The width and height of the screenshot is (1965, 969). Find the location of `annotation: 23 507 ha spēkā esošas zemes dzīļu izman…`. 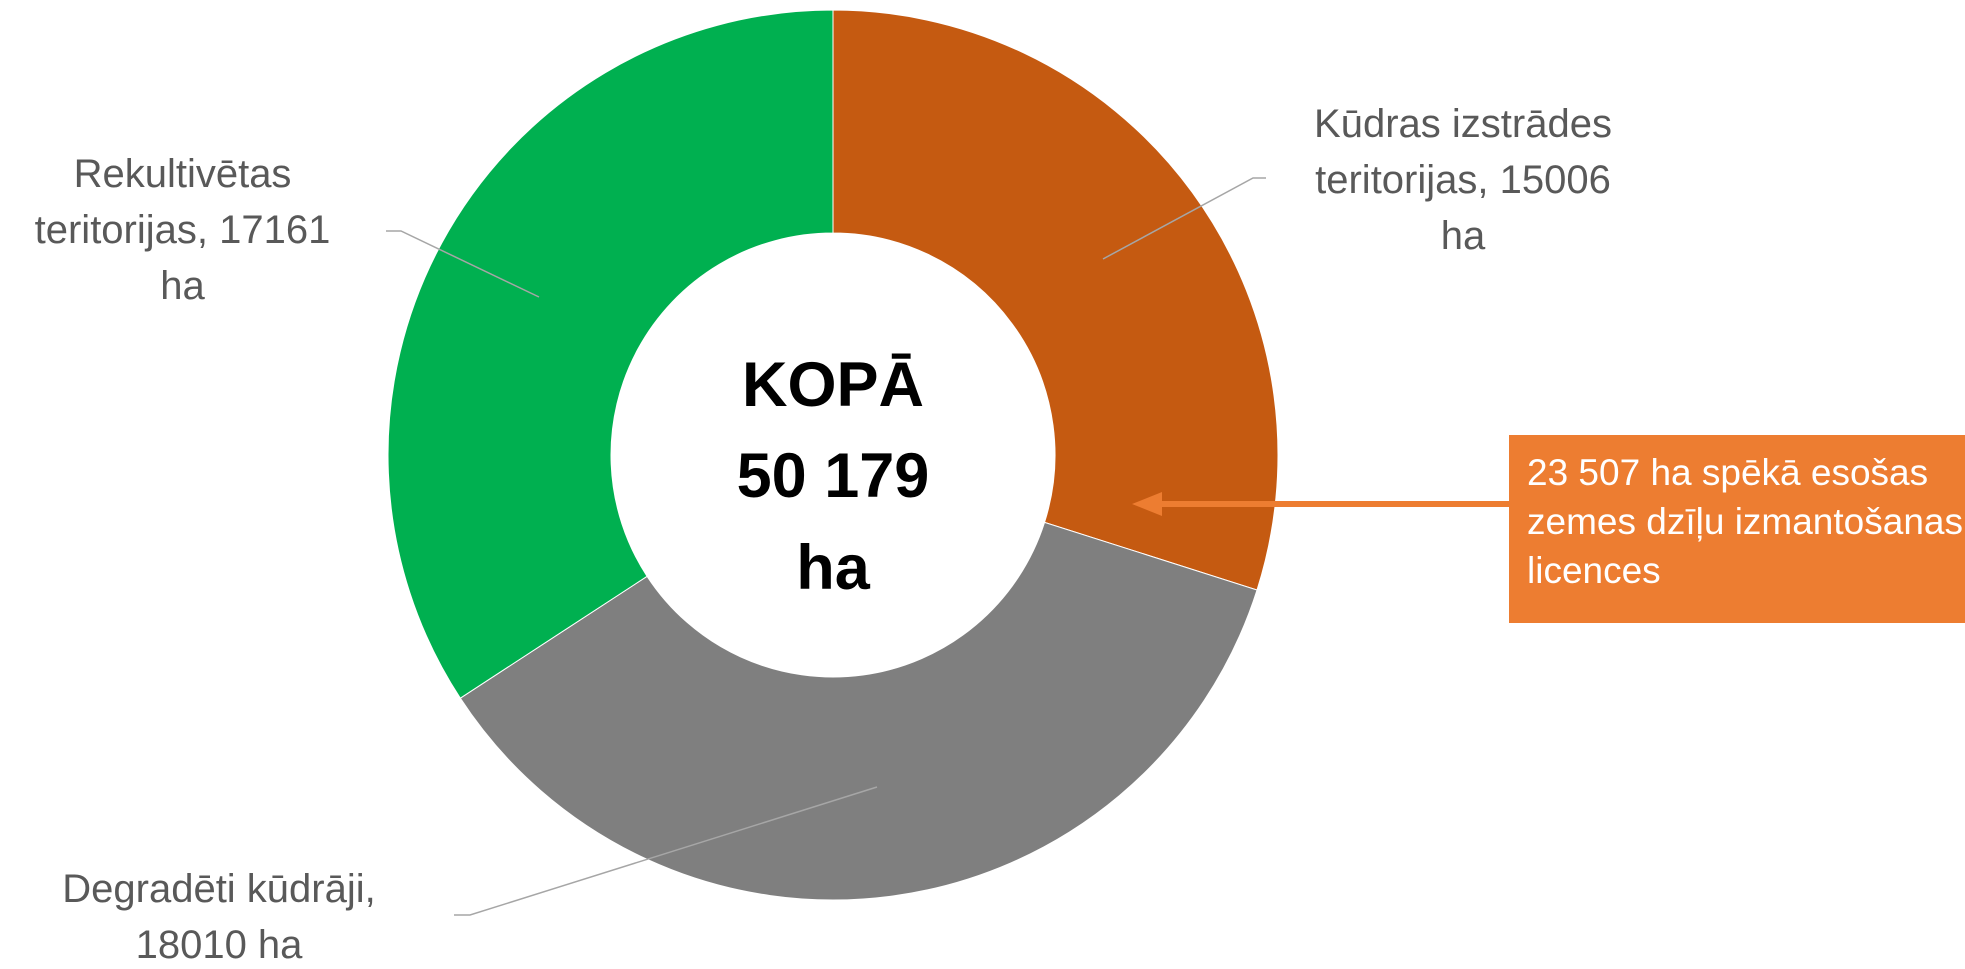

annotation: 23 507 ha spēkā esošas zemes dzīļu izman… is located at coordinates (1737, 529).